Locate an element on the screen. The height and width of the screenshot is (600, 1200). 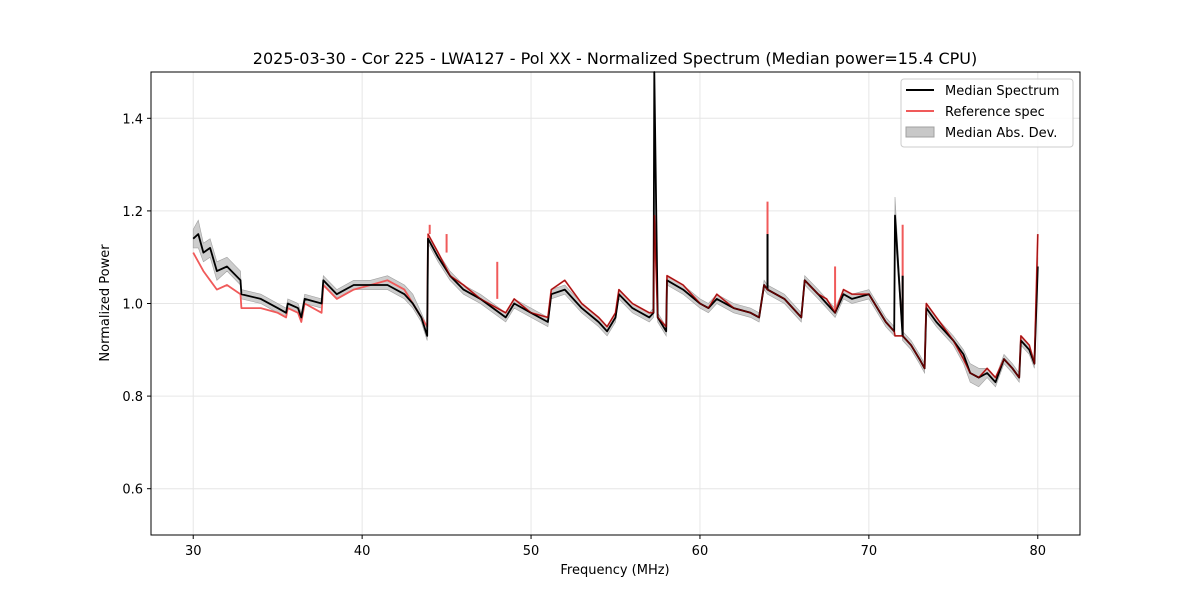
x-tick-label: 70 is located at coordinates (869, 551).